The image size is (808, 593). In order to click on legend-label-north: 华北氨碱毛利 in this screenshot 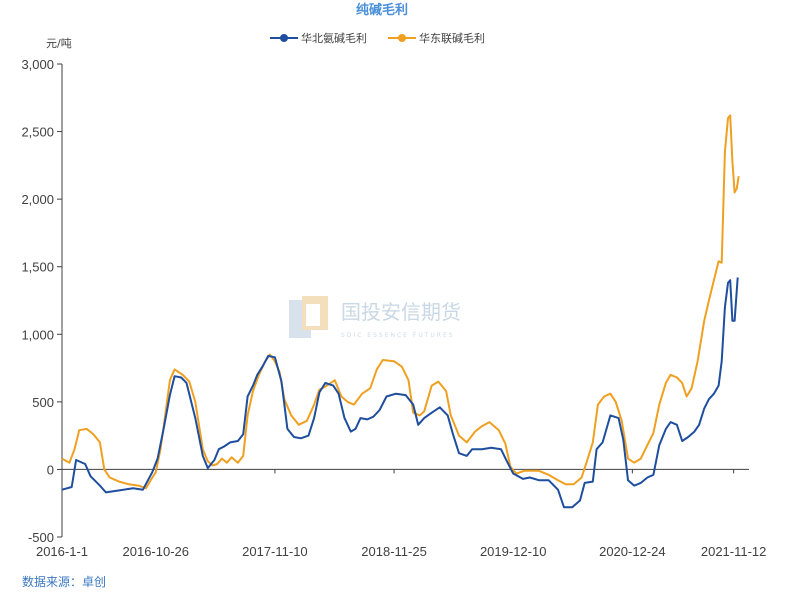, I will do `click(334, 38)`.